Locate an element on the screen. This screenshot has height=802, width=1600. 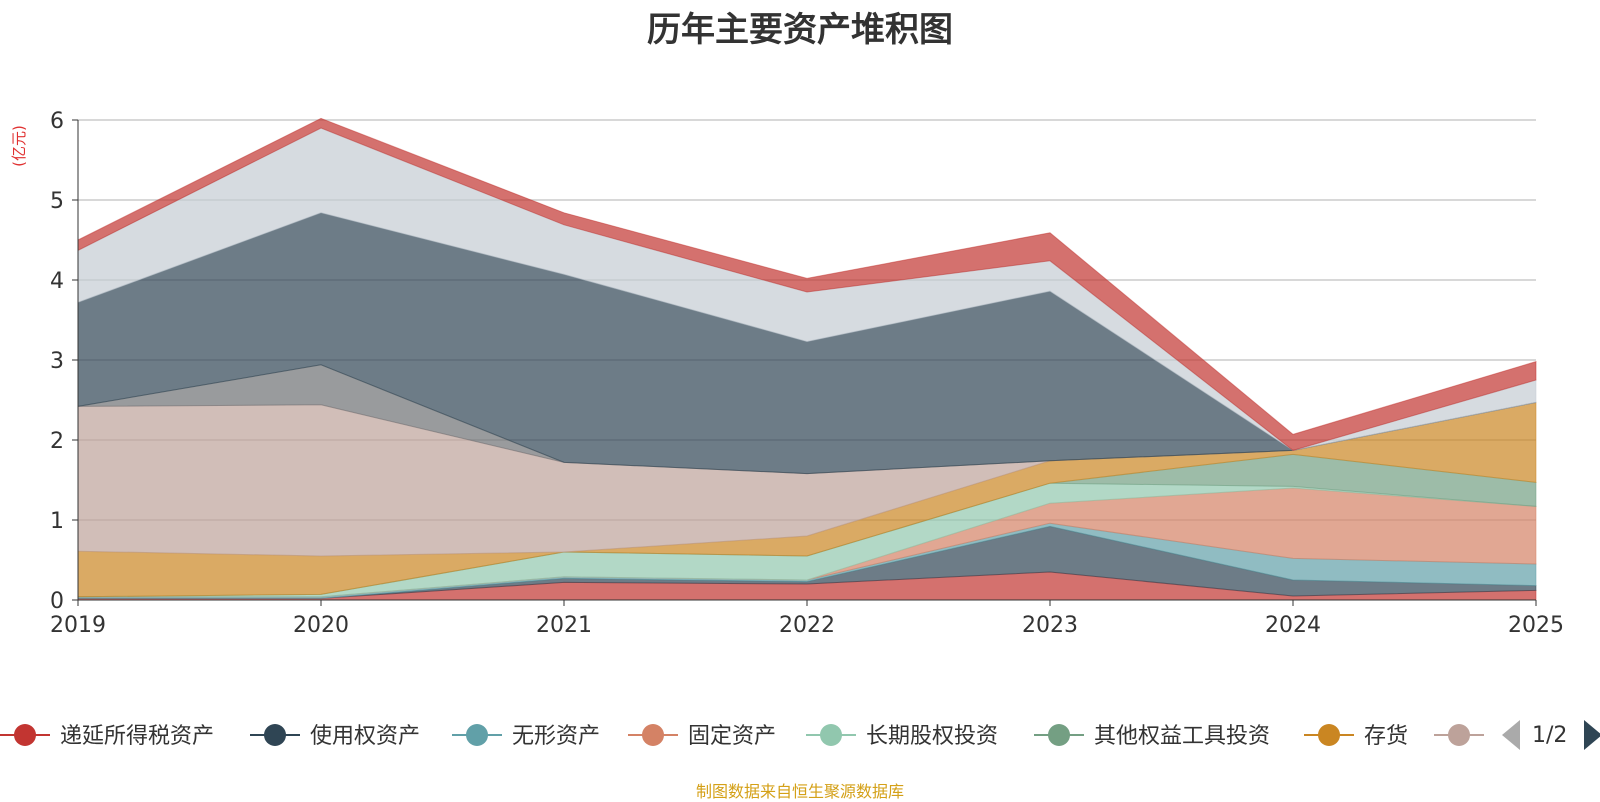
legend-item is located at coordinates (1459, 735).